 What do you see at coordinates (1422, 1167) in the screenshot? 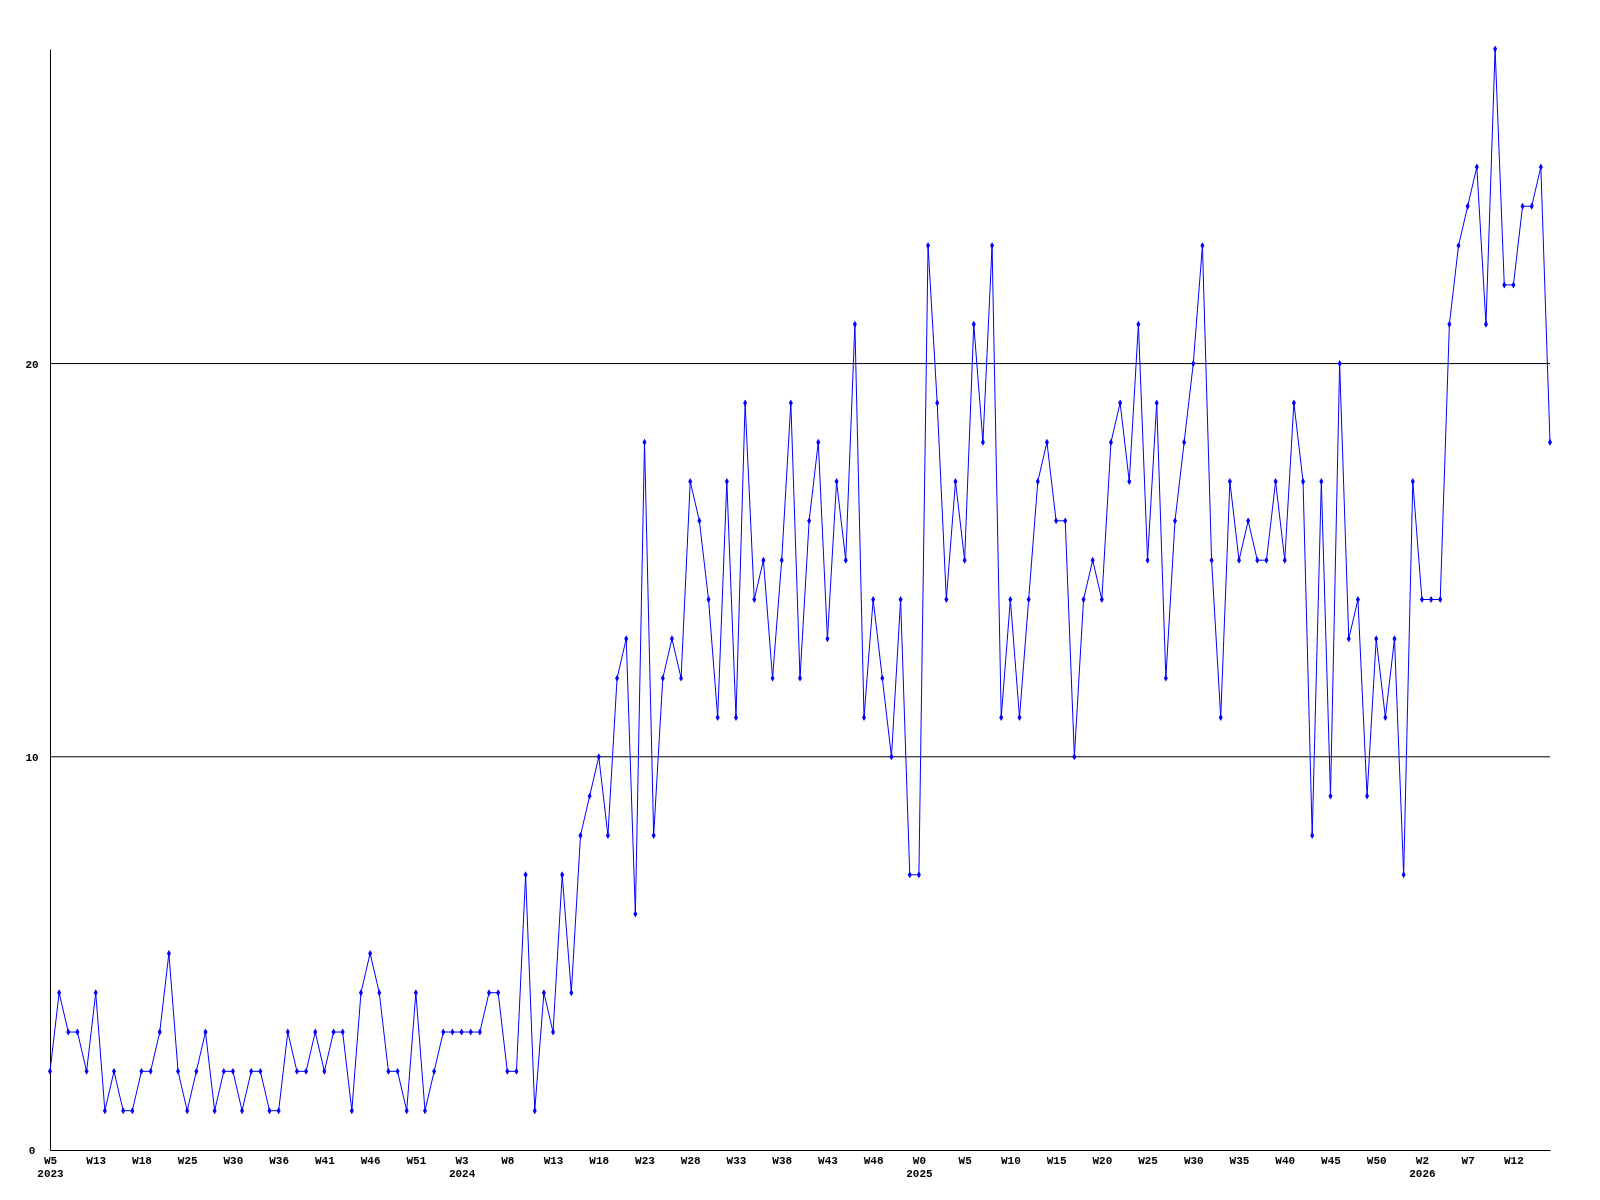
I see `x-tick-label: W2 2026` at bounding box center [1422, 1167].